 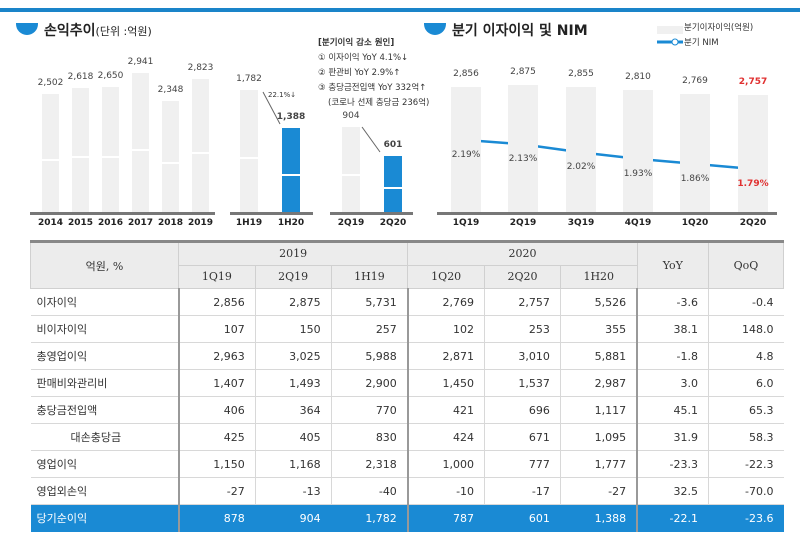 What do you see at coordinates (522, 491) in the screenshot?
I see `cell: -17` at bounding box center [522, 491].